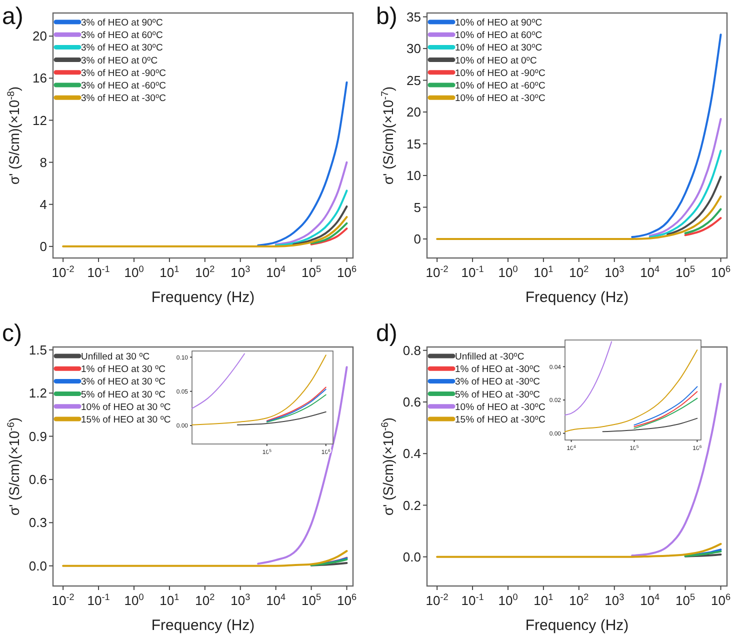 The image size is (748, 634). Describe the element at coordinates (497, 370) in the screenshot. I see `legend-label: 1% of HEO at -30$^{o}$C` at that location.